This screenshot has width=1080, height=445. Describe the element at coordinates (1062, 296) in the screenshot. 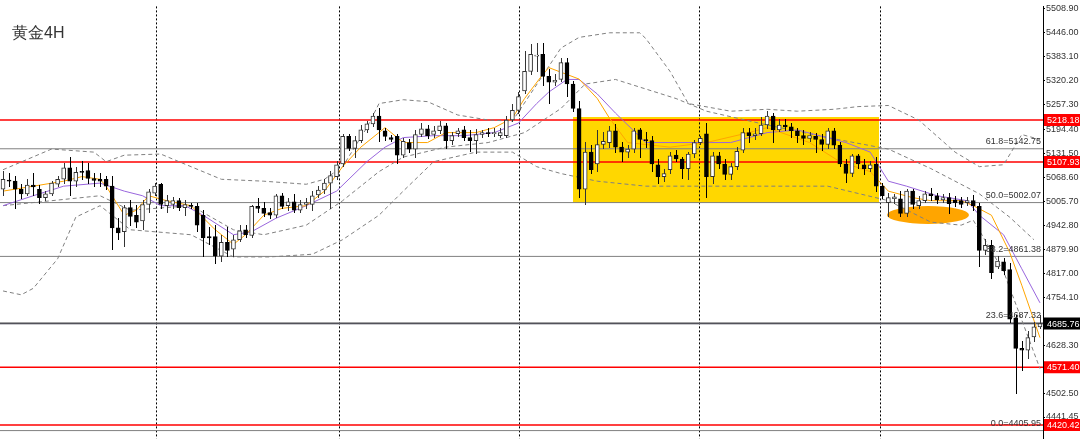

I see `y-tick-label: 4754.10` at that location.